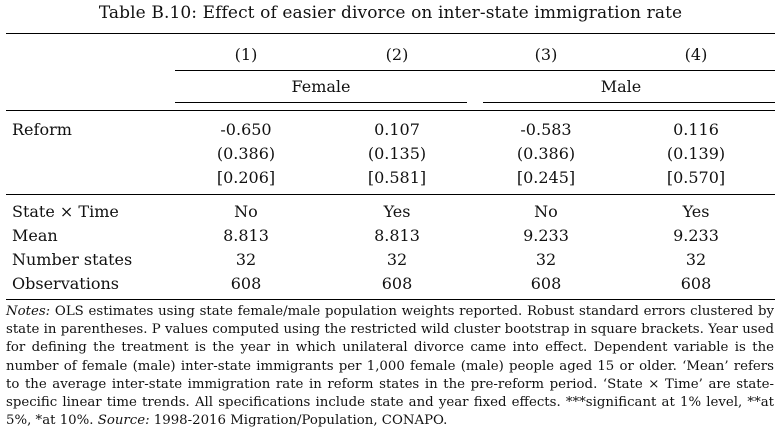 The width and height of the screenshot is (781, 444). Describe the element at coordinates (65, 211) in the screenshot. I see `row-label-state-time: State × Time` at that location.